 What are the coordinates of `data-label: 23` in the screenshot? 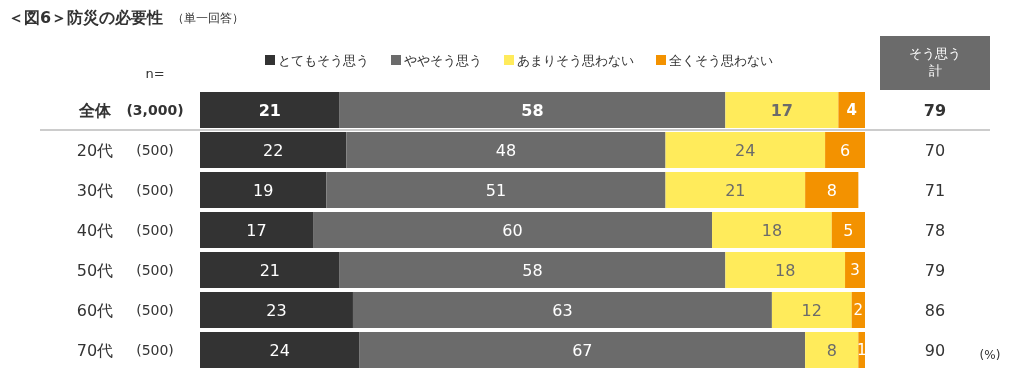 It's located at (276, 310).